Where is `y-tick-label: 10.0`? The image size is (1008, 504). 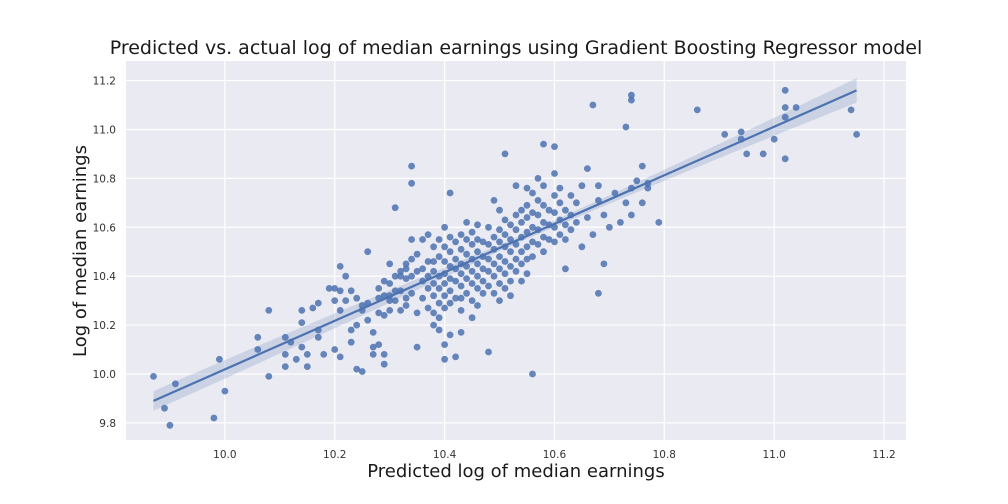
y-tick-label: 10.0 is located at coordinates (104, 375).